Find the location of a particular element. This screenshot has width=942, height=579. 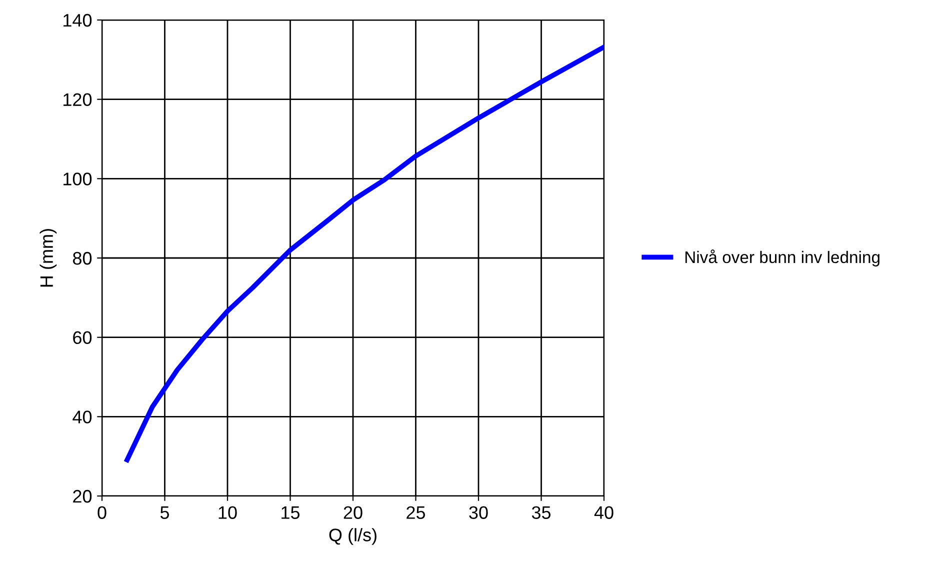

x-tick-label: 5 is located at coordinates (165, 512).